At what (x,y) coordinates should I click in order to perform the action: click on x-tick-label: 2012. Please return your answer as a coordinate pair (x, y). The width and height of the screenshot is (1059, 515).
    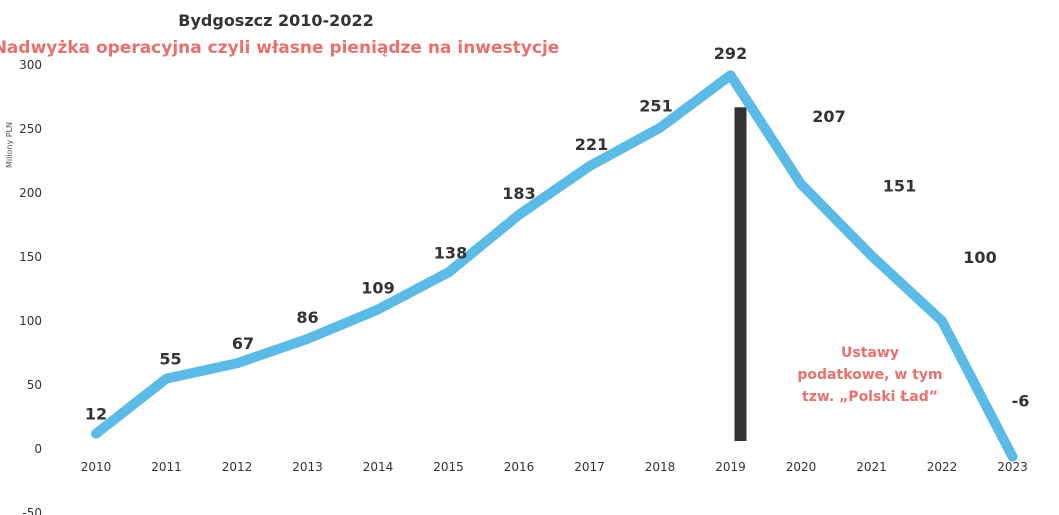
    Looking at the image, I should click on (237, 467).